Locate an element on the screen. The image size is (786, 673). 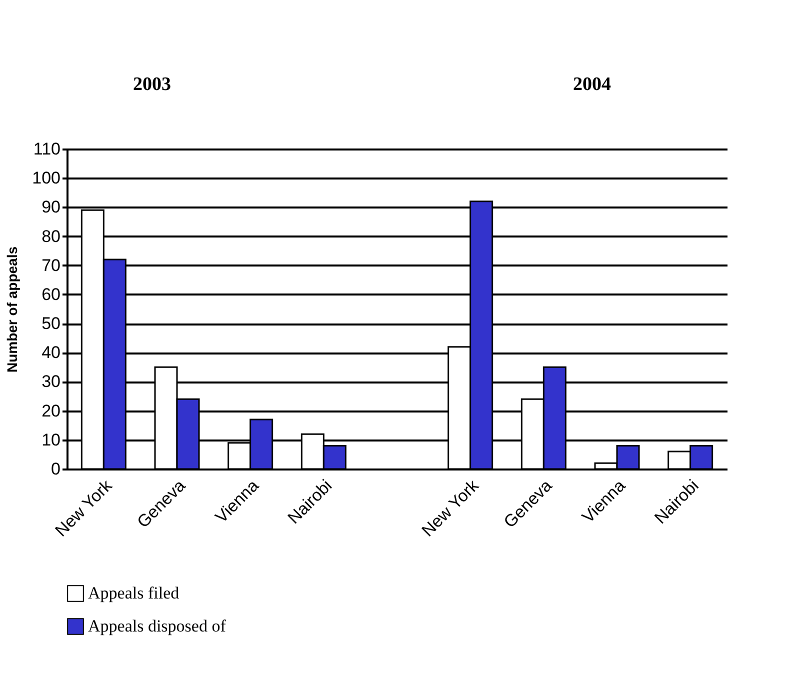
legend-label: Appeals filed is located at coordinates (134, 593).